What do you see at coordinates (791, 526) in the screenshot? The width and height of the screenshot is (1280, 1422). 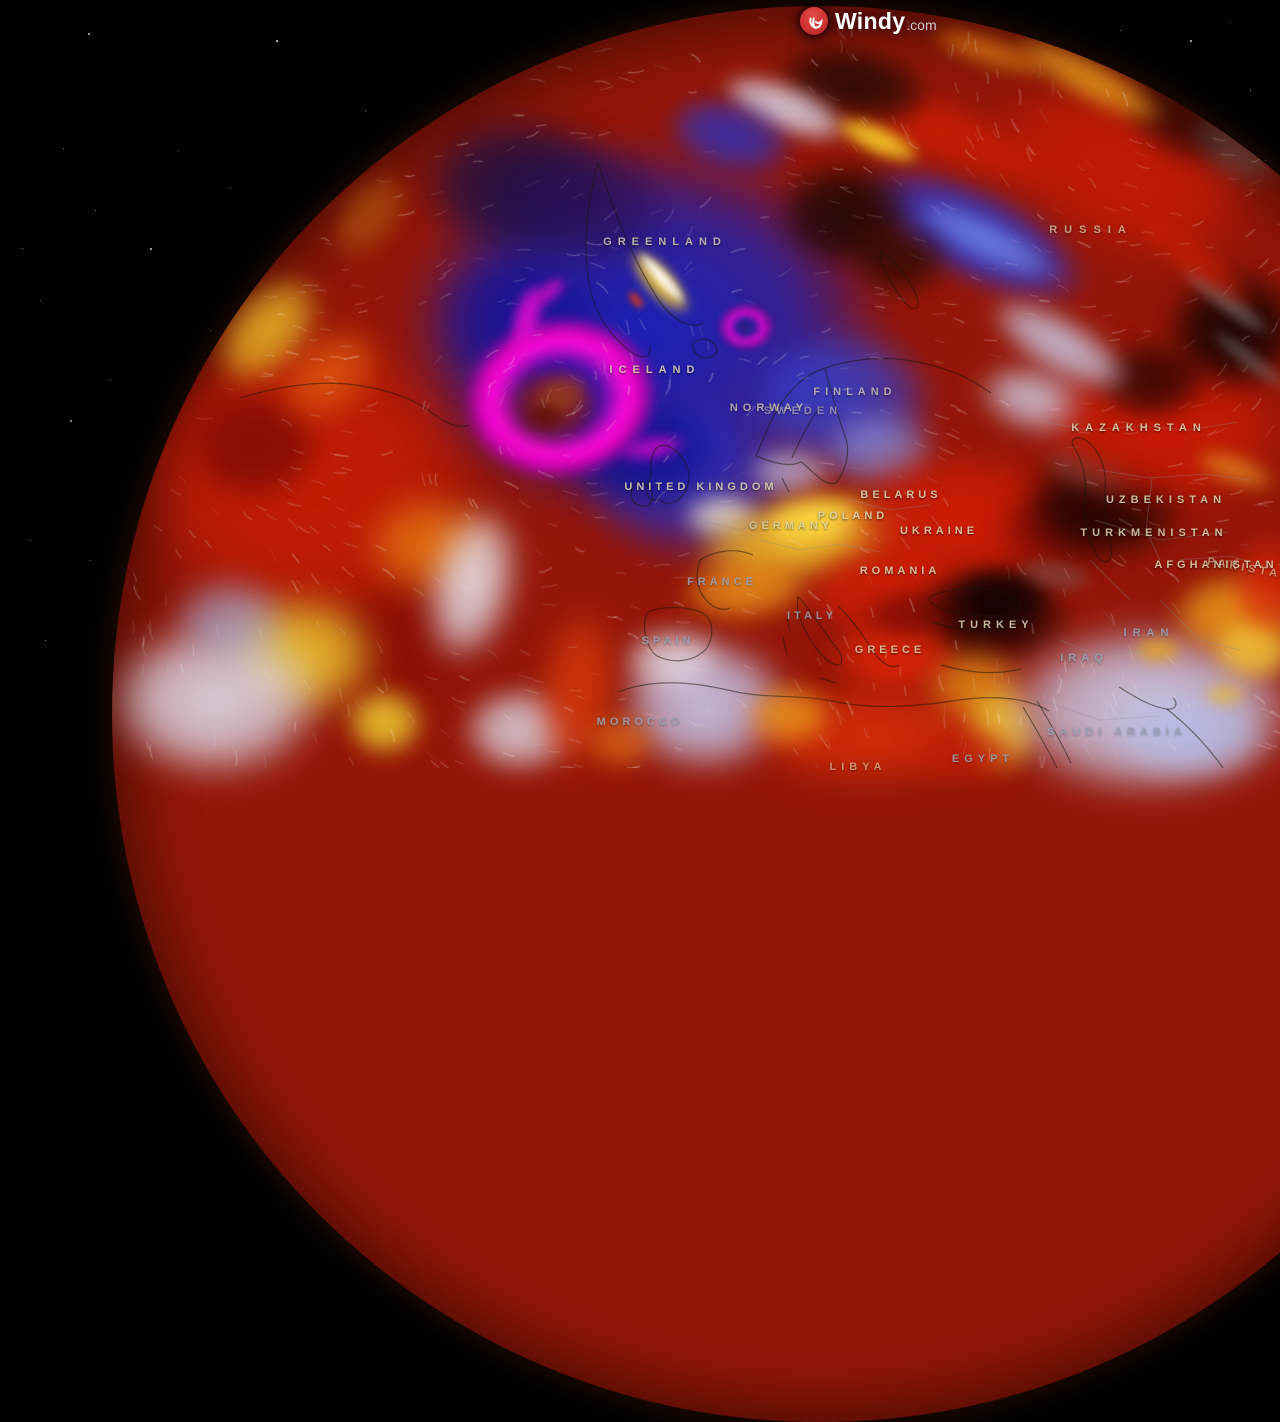 I see `country-label: GERMANY` at bounding box center [791, 526].